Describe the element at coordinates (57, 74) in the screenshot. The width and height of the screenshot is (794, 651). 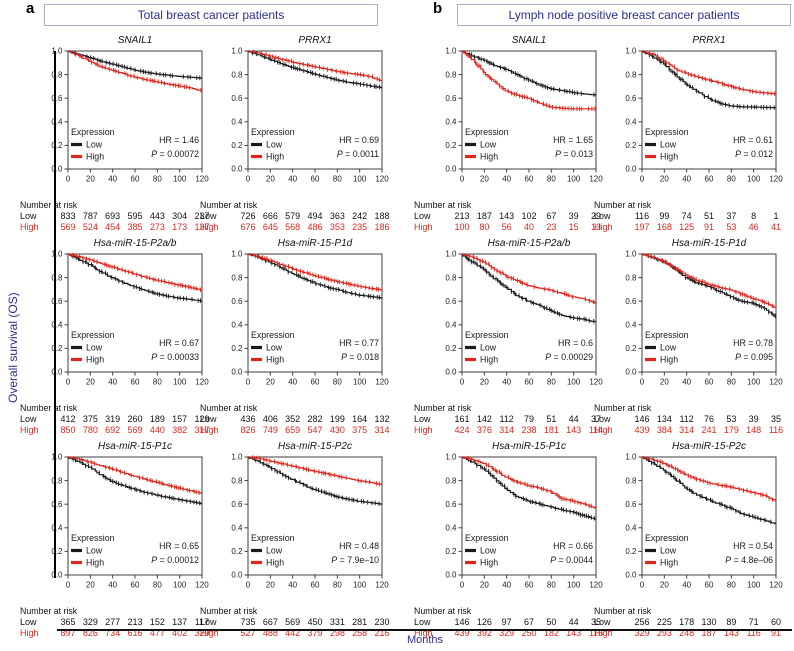
I see `y-tick-label: 0.8` at that location.